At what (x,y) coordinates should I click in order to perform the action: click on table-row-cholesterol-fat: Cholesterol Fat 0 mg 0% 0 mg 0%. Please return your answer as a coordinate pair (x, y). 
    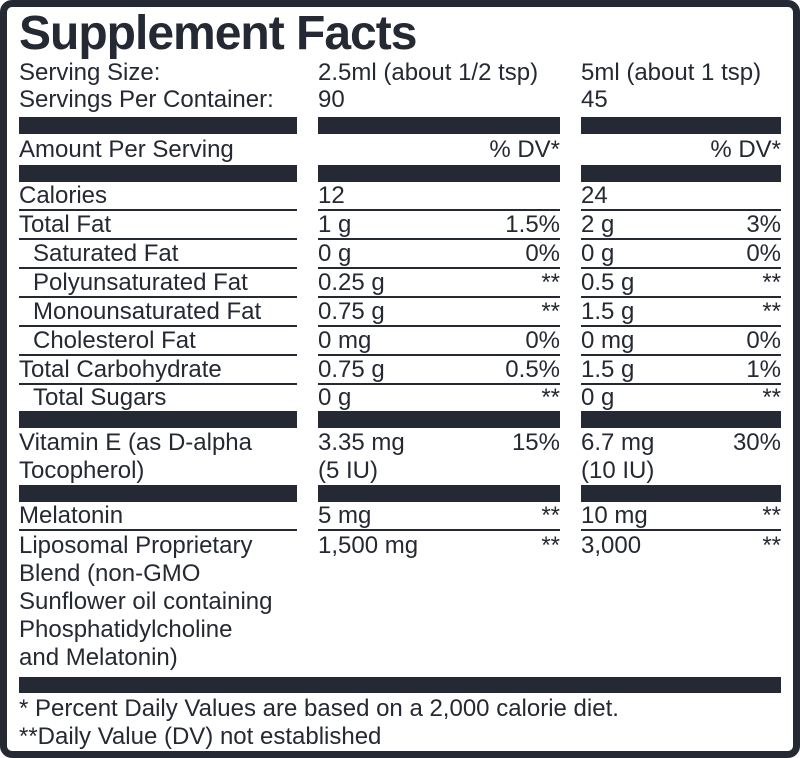
    Looking at the image, I should click on (400, 341).